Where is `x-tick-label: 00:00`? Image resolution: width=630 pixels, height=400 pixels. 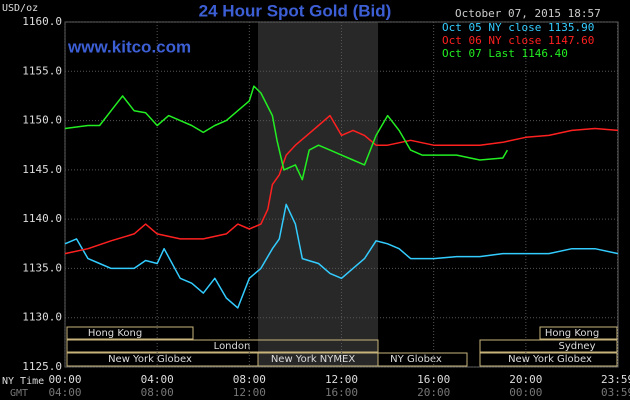 x-tick-label: 00:00 is located at coordinates (64, 379).